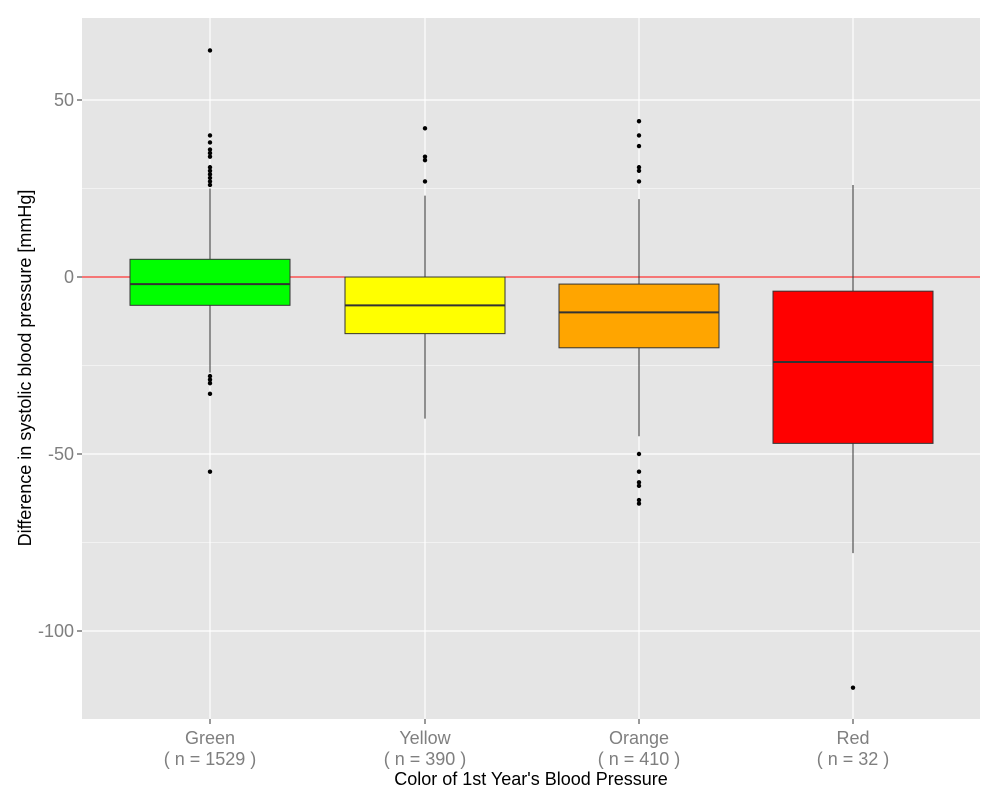  What do you see at coordinates (639, 759) in the screenshot?
I see `x-tick-label-count: ( n = 410 )` at bounding box center [639, 759].